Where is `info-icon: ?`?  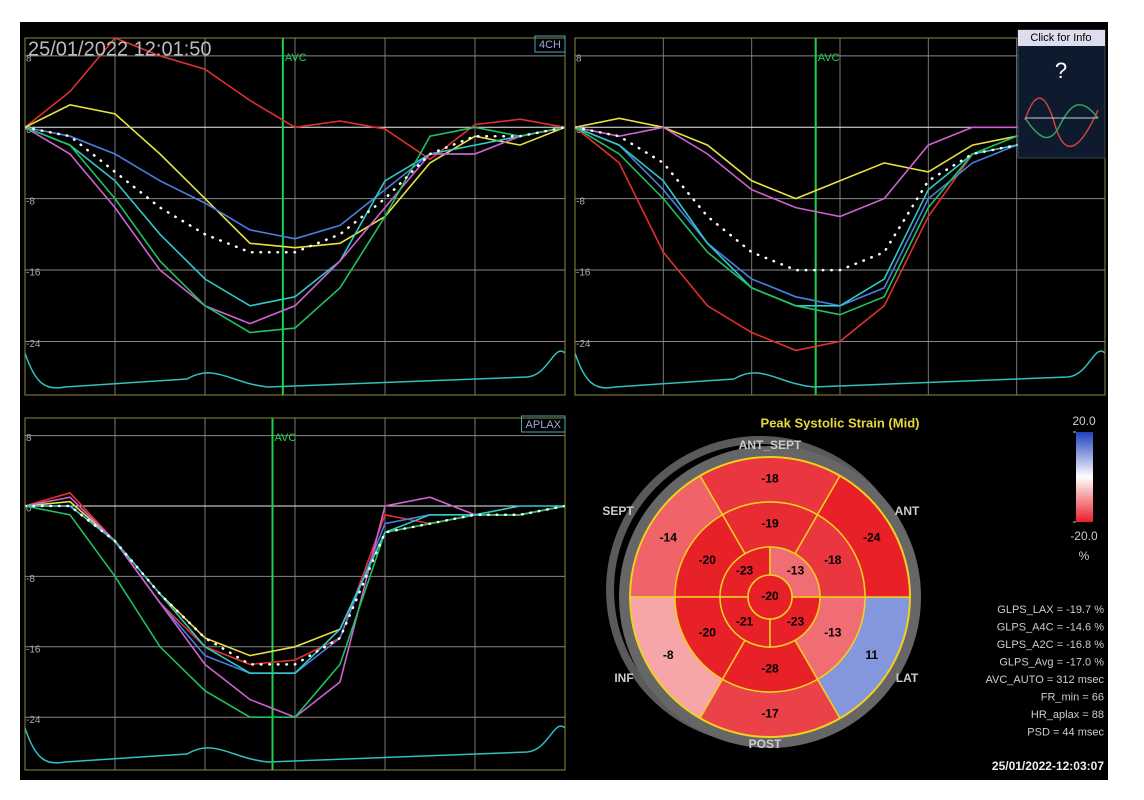 info-icon: ? is located at coordinates (1061, 70).